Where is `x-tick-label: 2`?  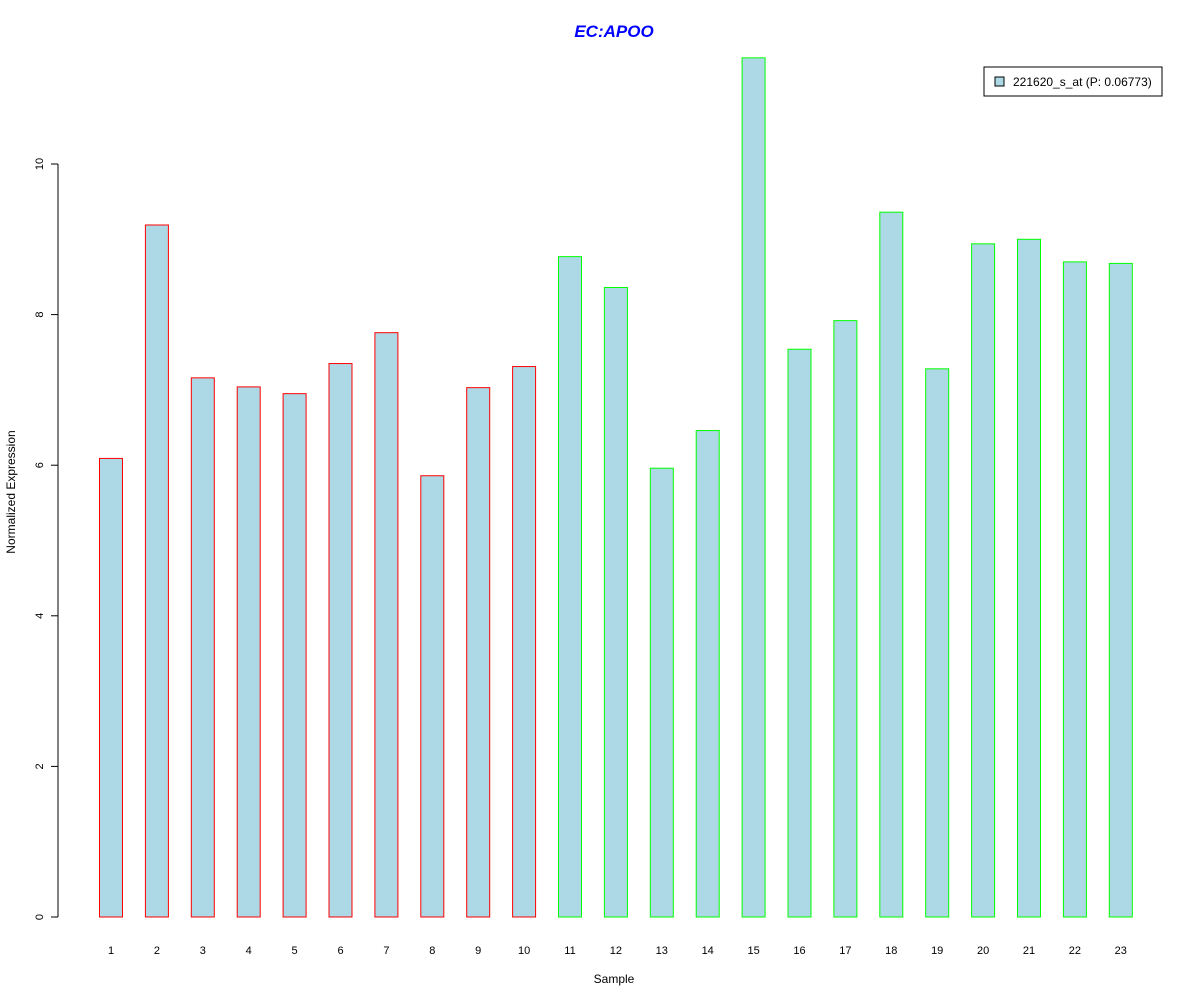 x-tick-label: 2 is located at coordinates (157, 951).